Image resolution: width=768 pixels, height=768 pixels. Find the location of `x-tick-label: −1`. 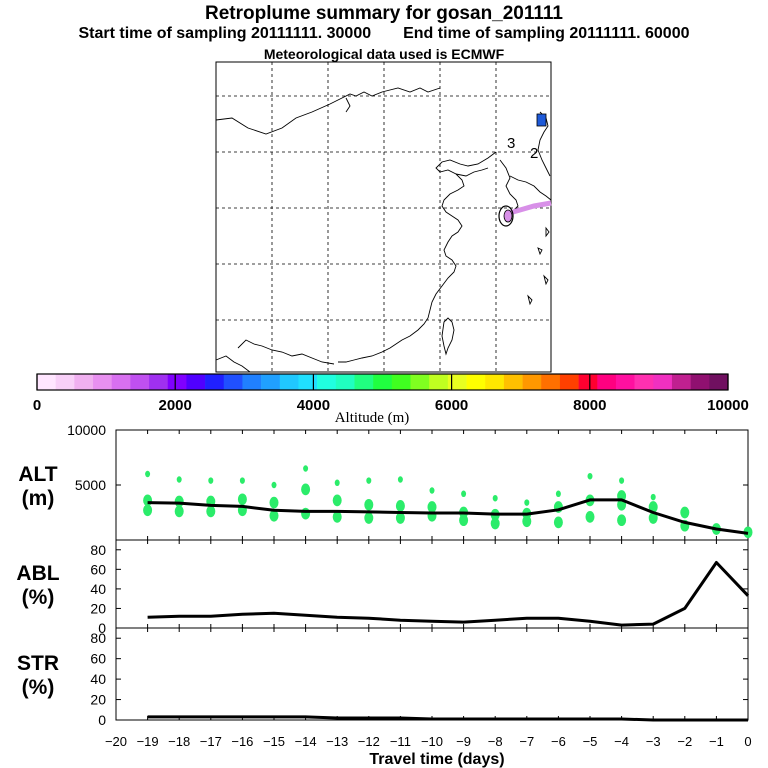

x-tick-label: −1 is located at coordinates (716, 741).